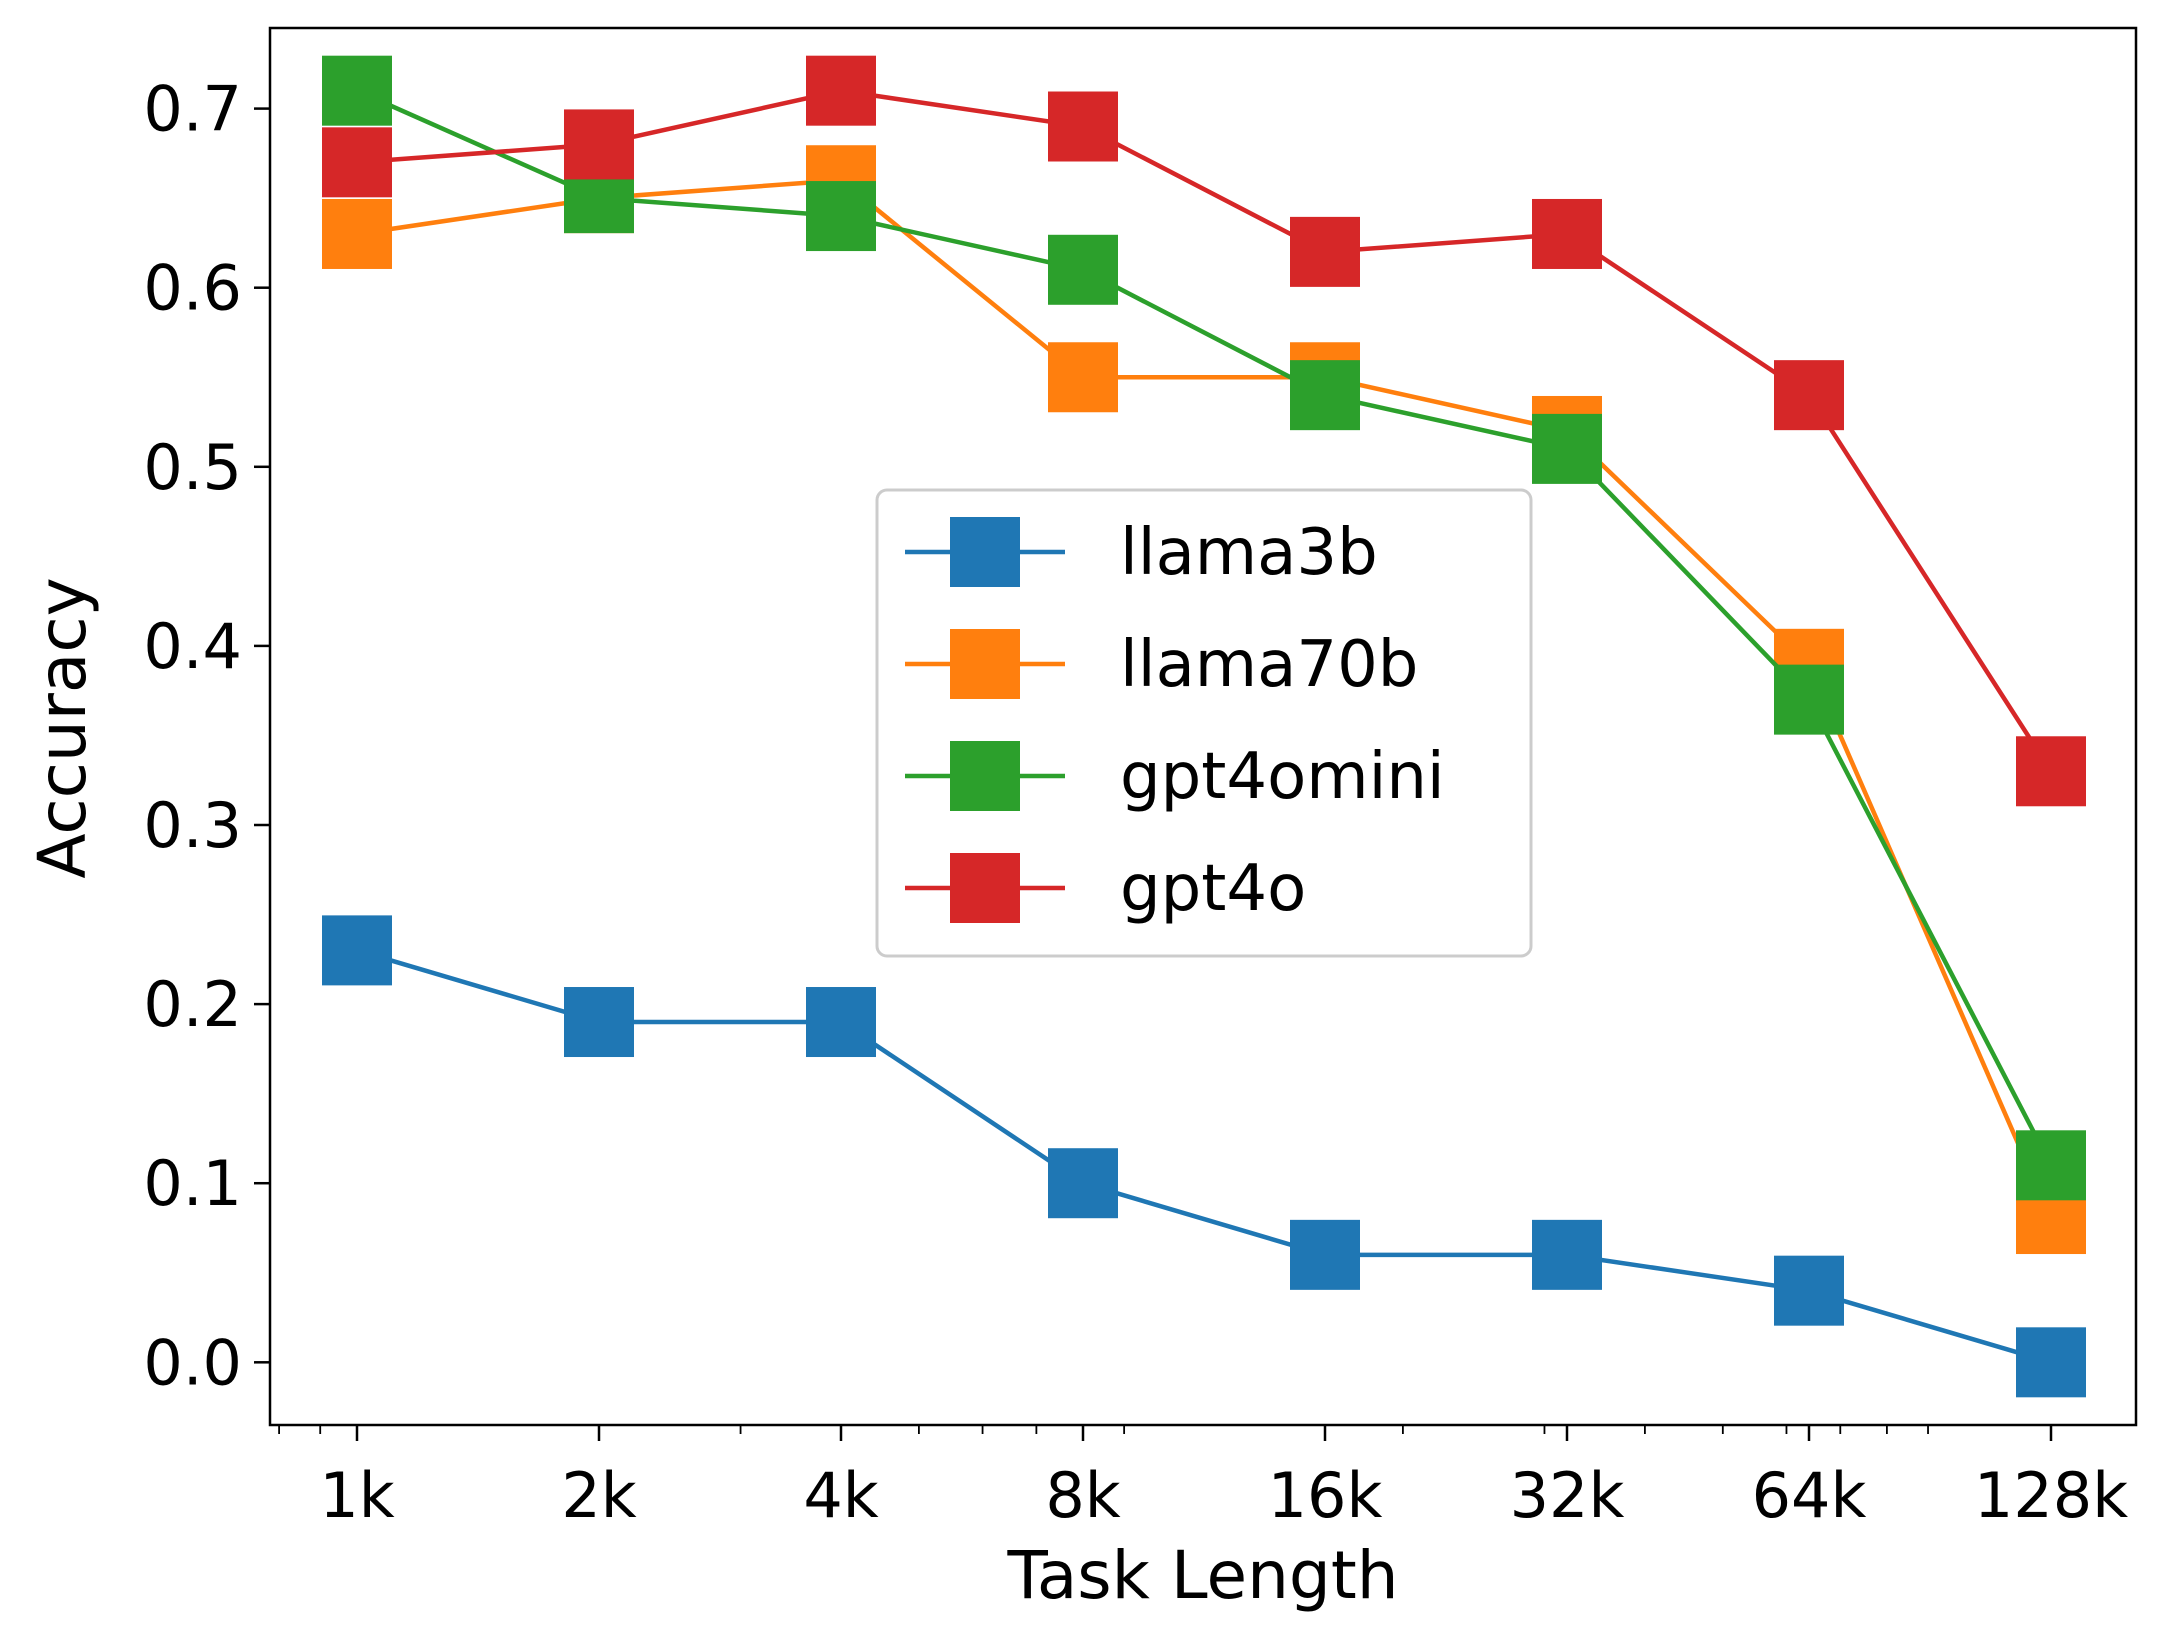  Describe the element at coordinates (1202, 1575) in the screenshot. I see `x-axis-label: Task Length` at that location.